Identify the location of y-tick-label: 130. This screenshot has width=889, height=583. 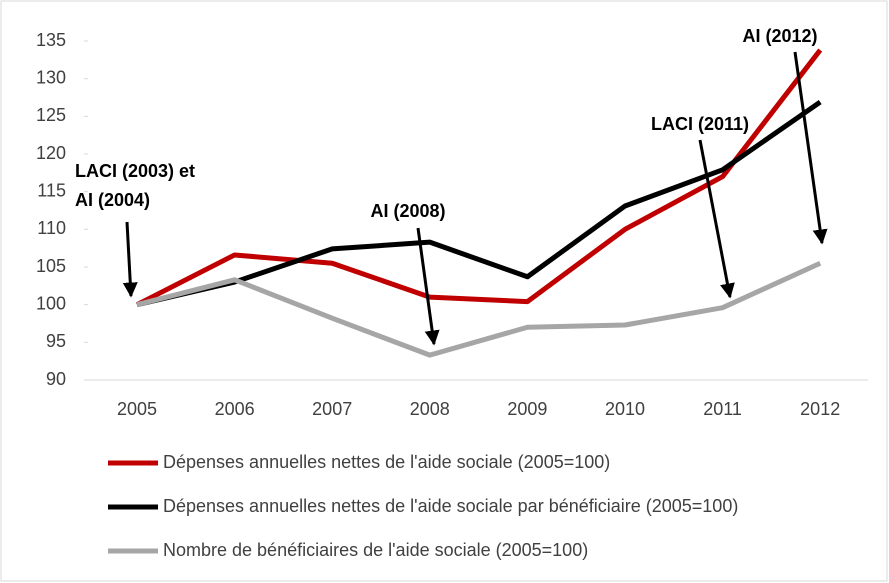
(51, 77).